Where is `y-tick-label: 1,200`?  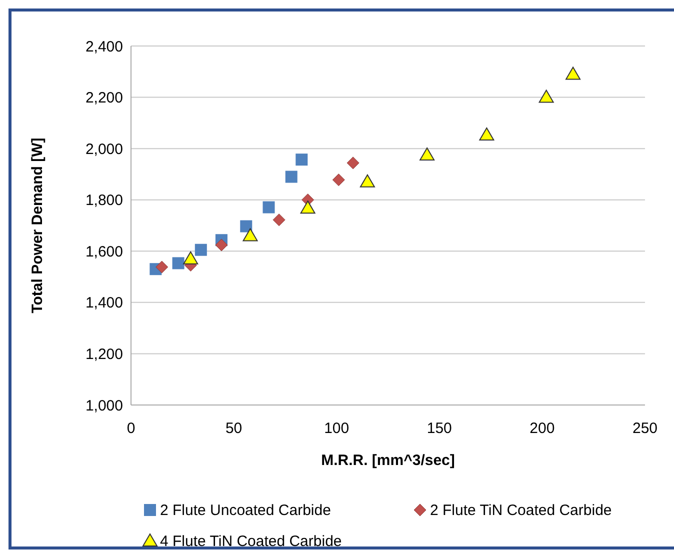 y-tick-label: 1,200 is located at coordinates (104, 354).